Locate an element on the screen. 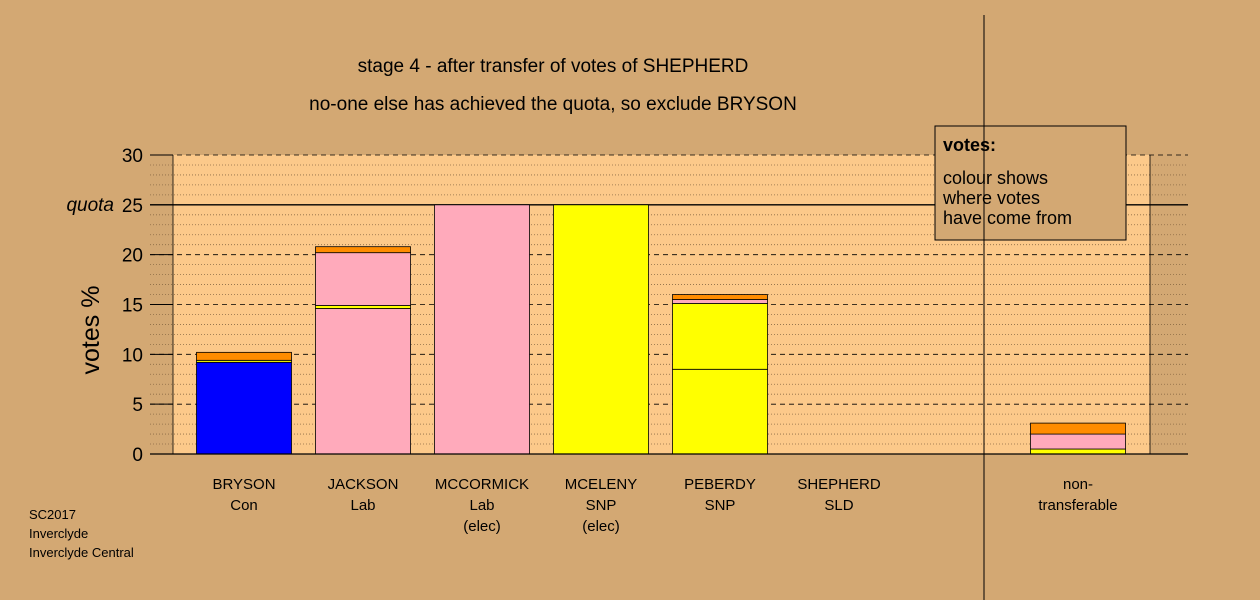  category-label: non- is located at coordinates (1078, 484).